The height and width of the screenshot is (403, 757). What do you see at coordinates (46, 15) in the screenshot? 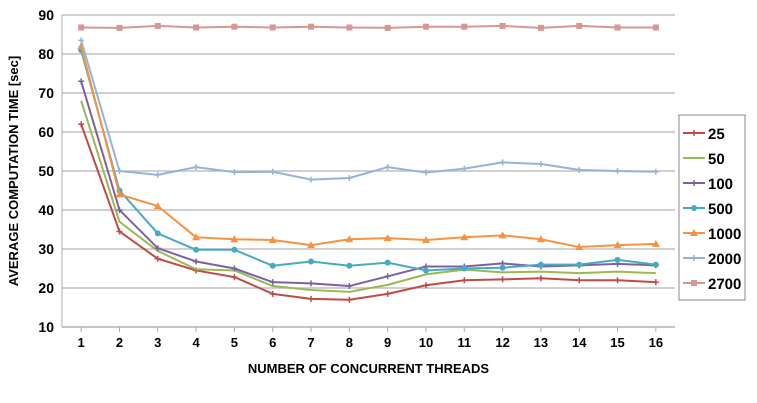
I see `y-tick-label: 90` at bounding box center [46, 15].